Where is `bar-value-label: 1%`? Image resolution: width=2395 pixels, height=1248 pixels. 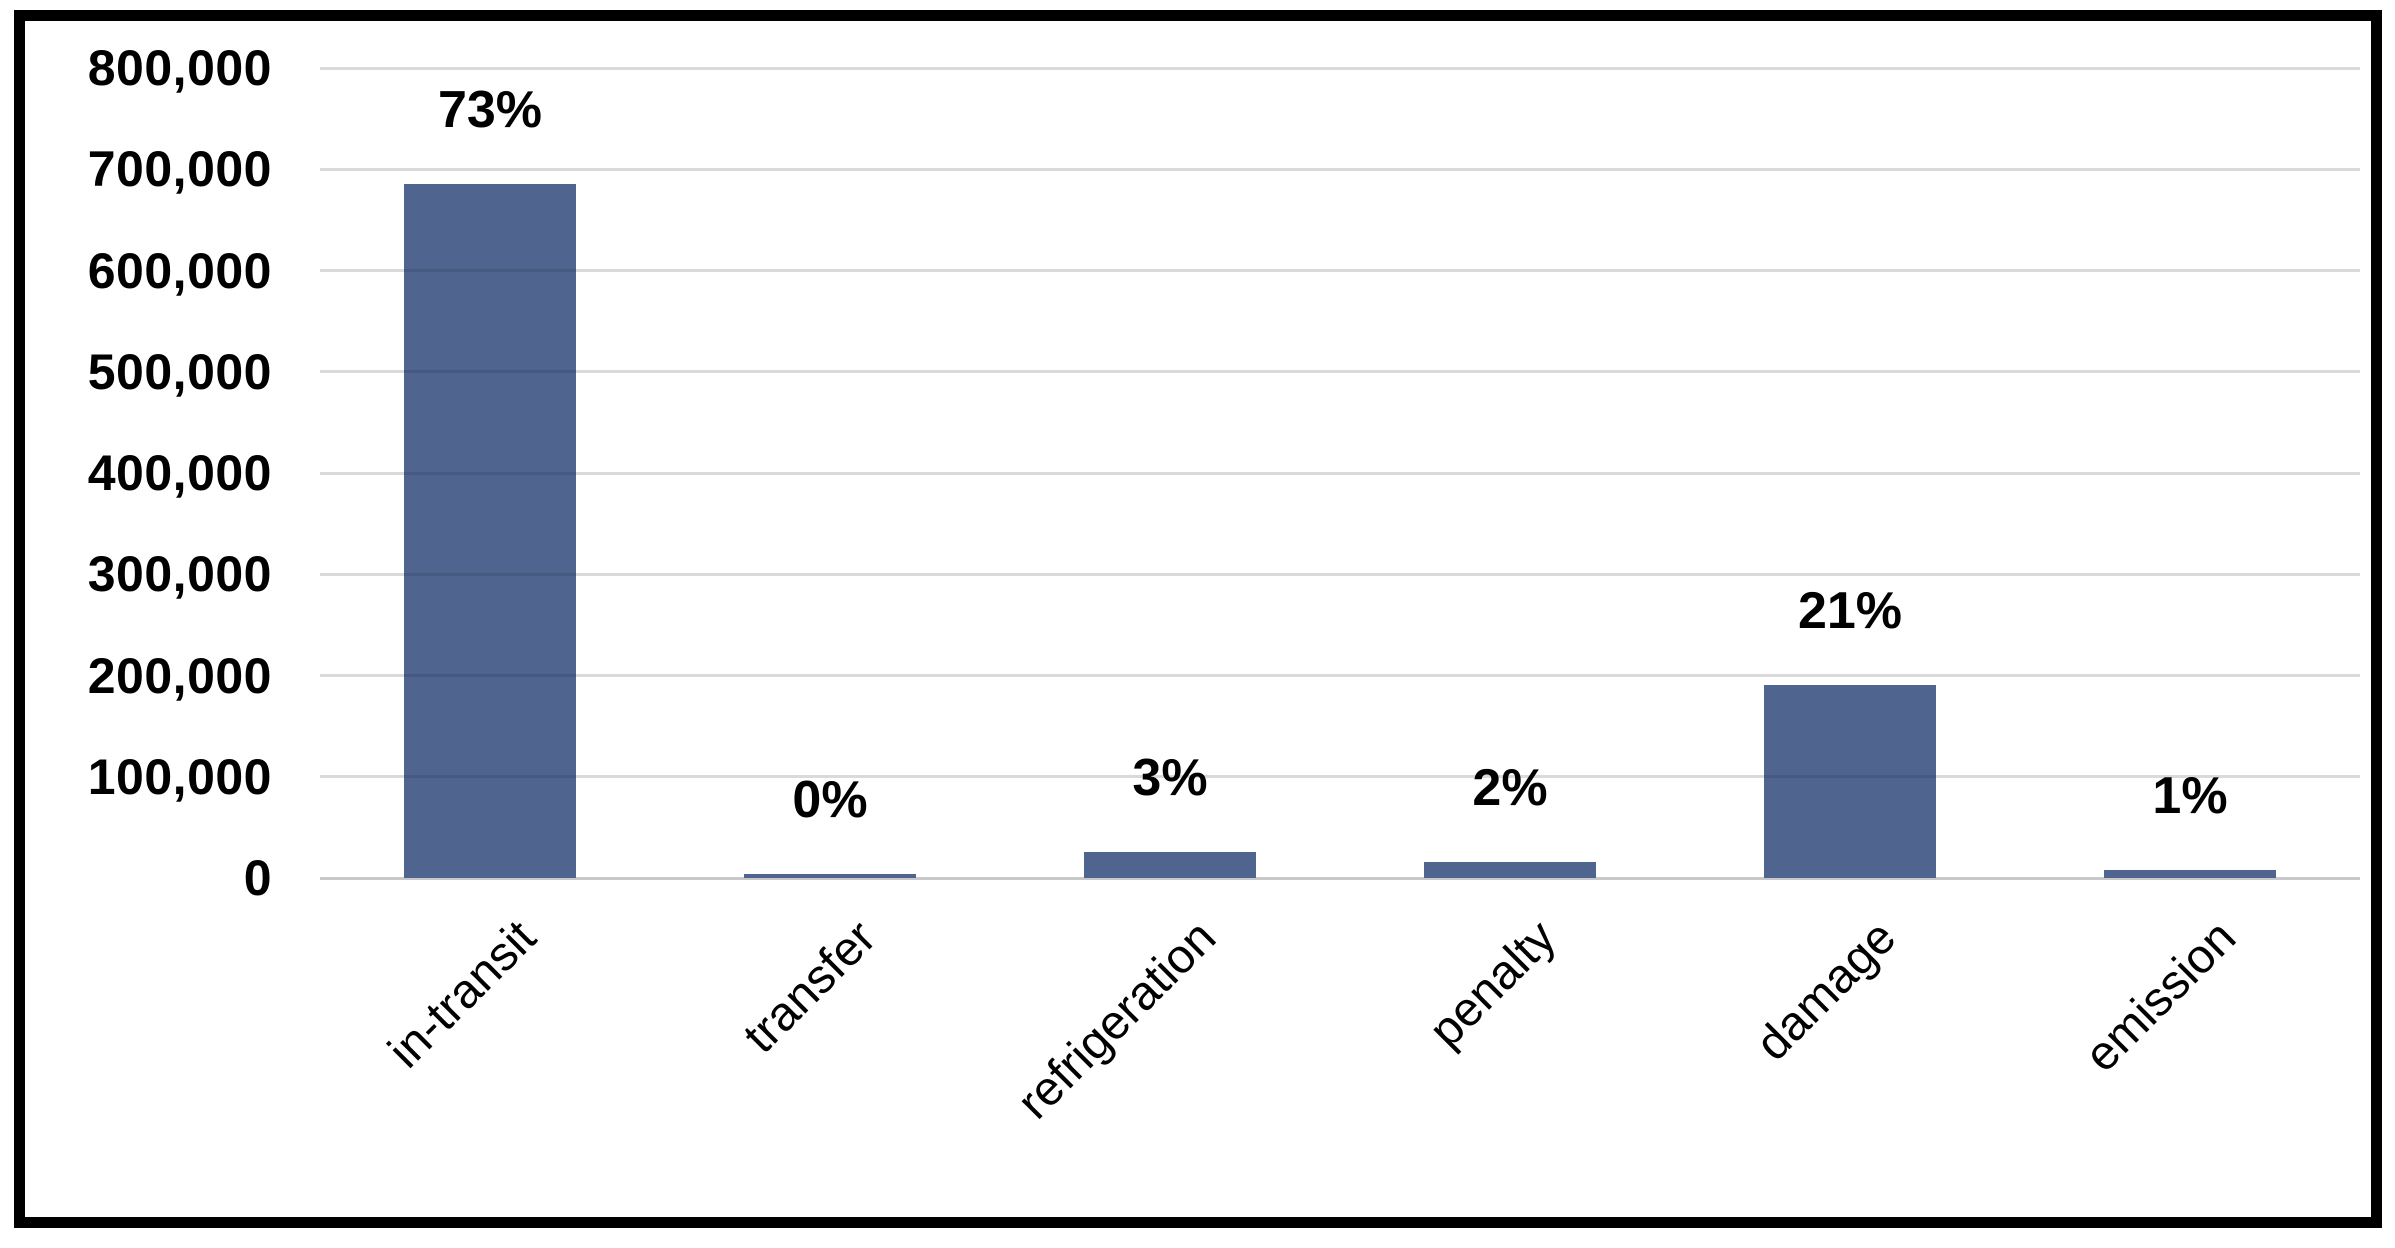 bar-value-label: 1% is located at coordinates (2190, 796).